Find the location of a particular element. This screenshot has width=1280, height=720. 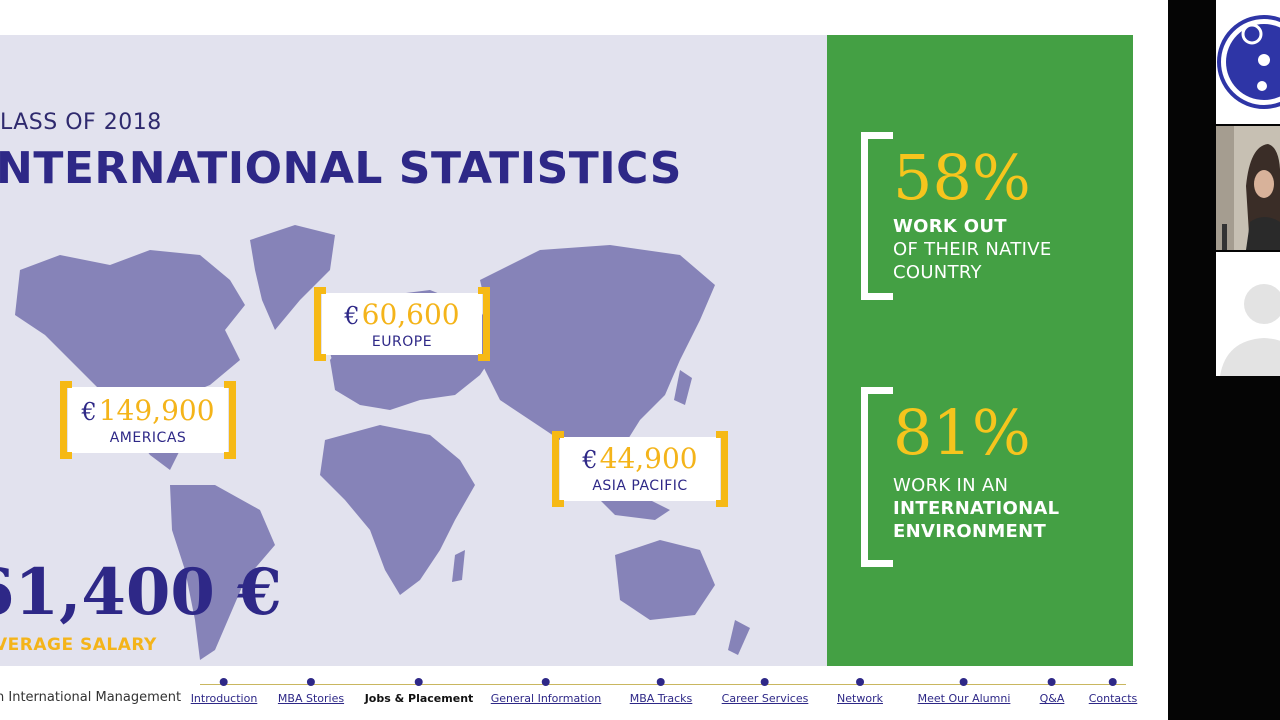

region-label: ASIA PACIFIC is located at coordinates (640, 486).